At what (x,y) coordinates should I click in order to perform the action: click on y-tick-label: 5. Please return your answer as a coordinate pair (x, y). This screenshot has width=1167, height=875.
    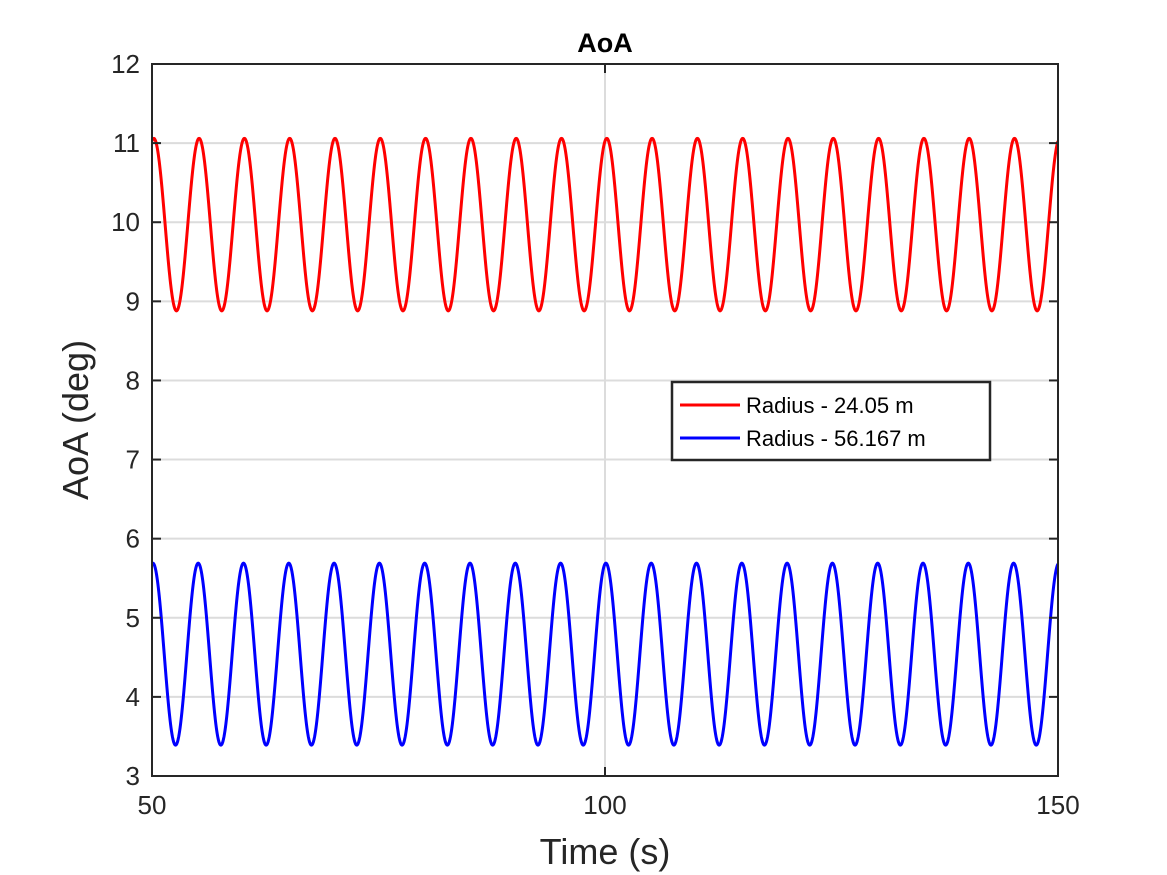
    Looking at the image, I should click on (133, 618).